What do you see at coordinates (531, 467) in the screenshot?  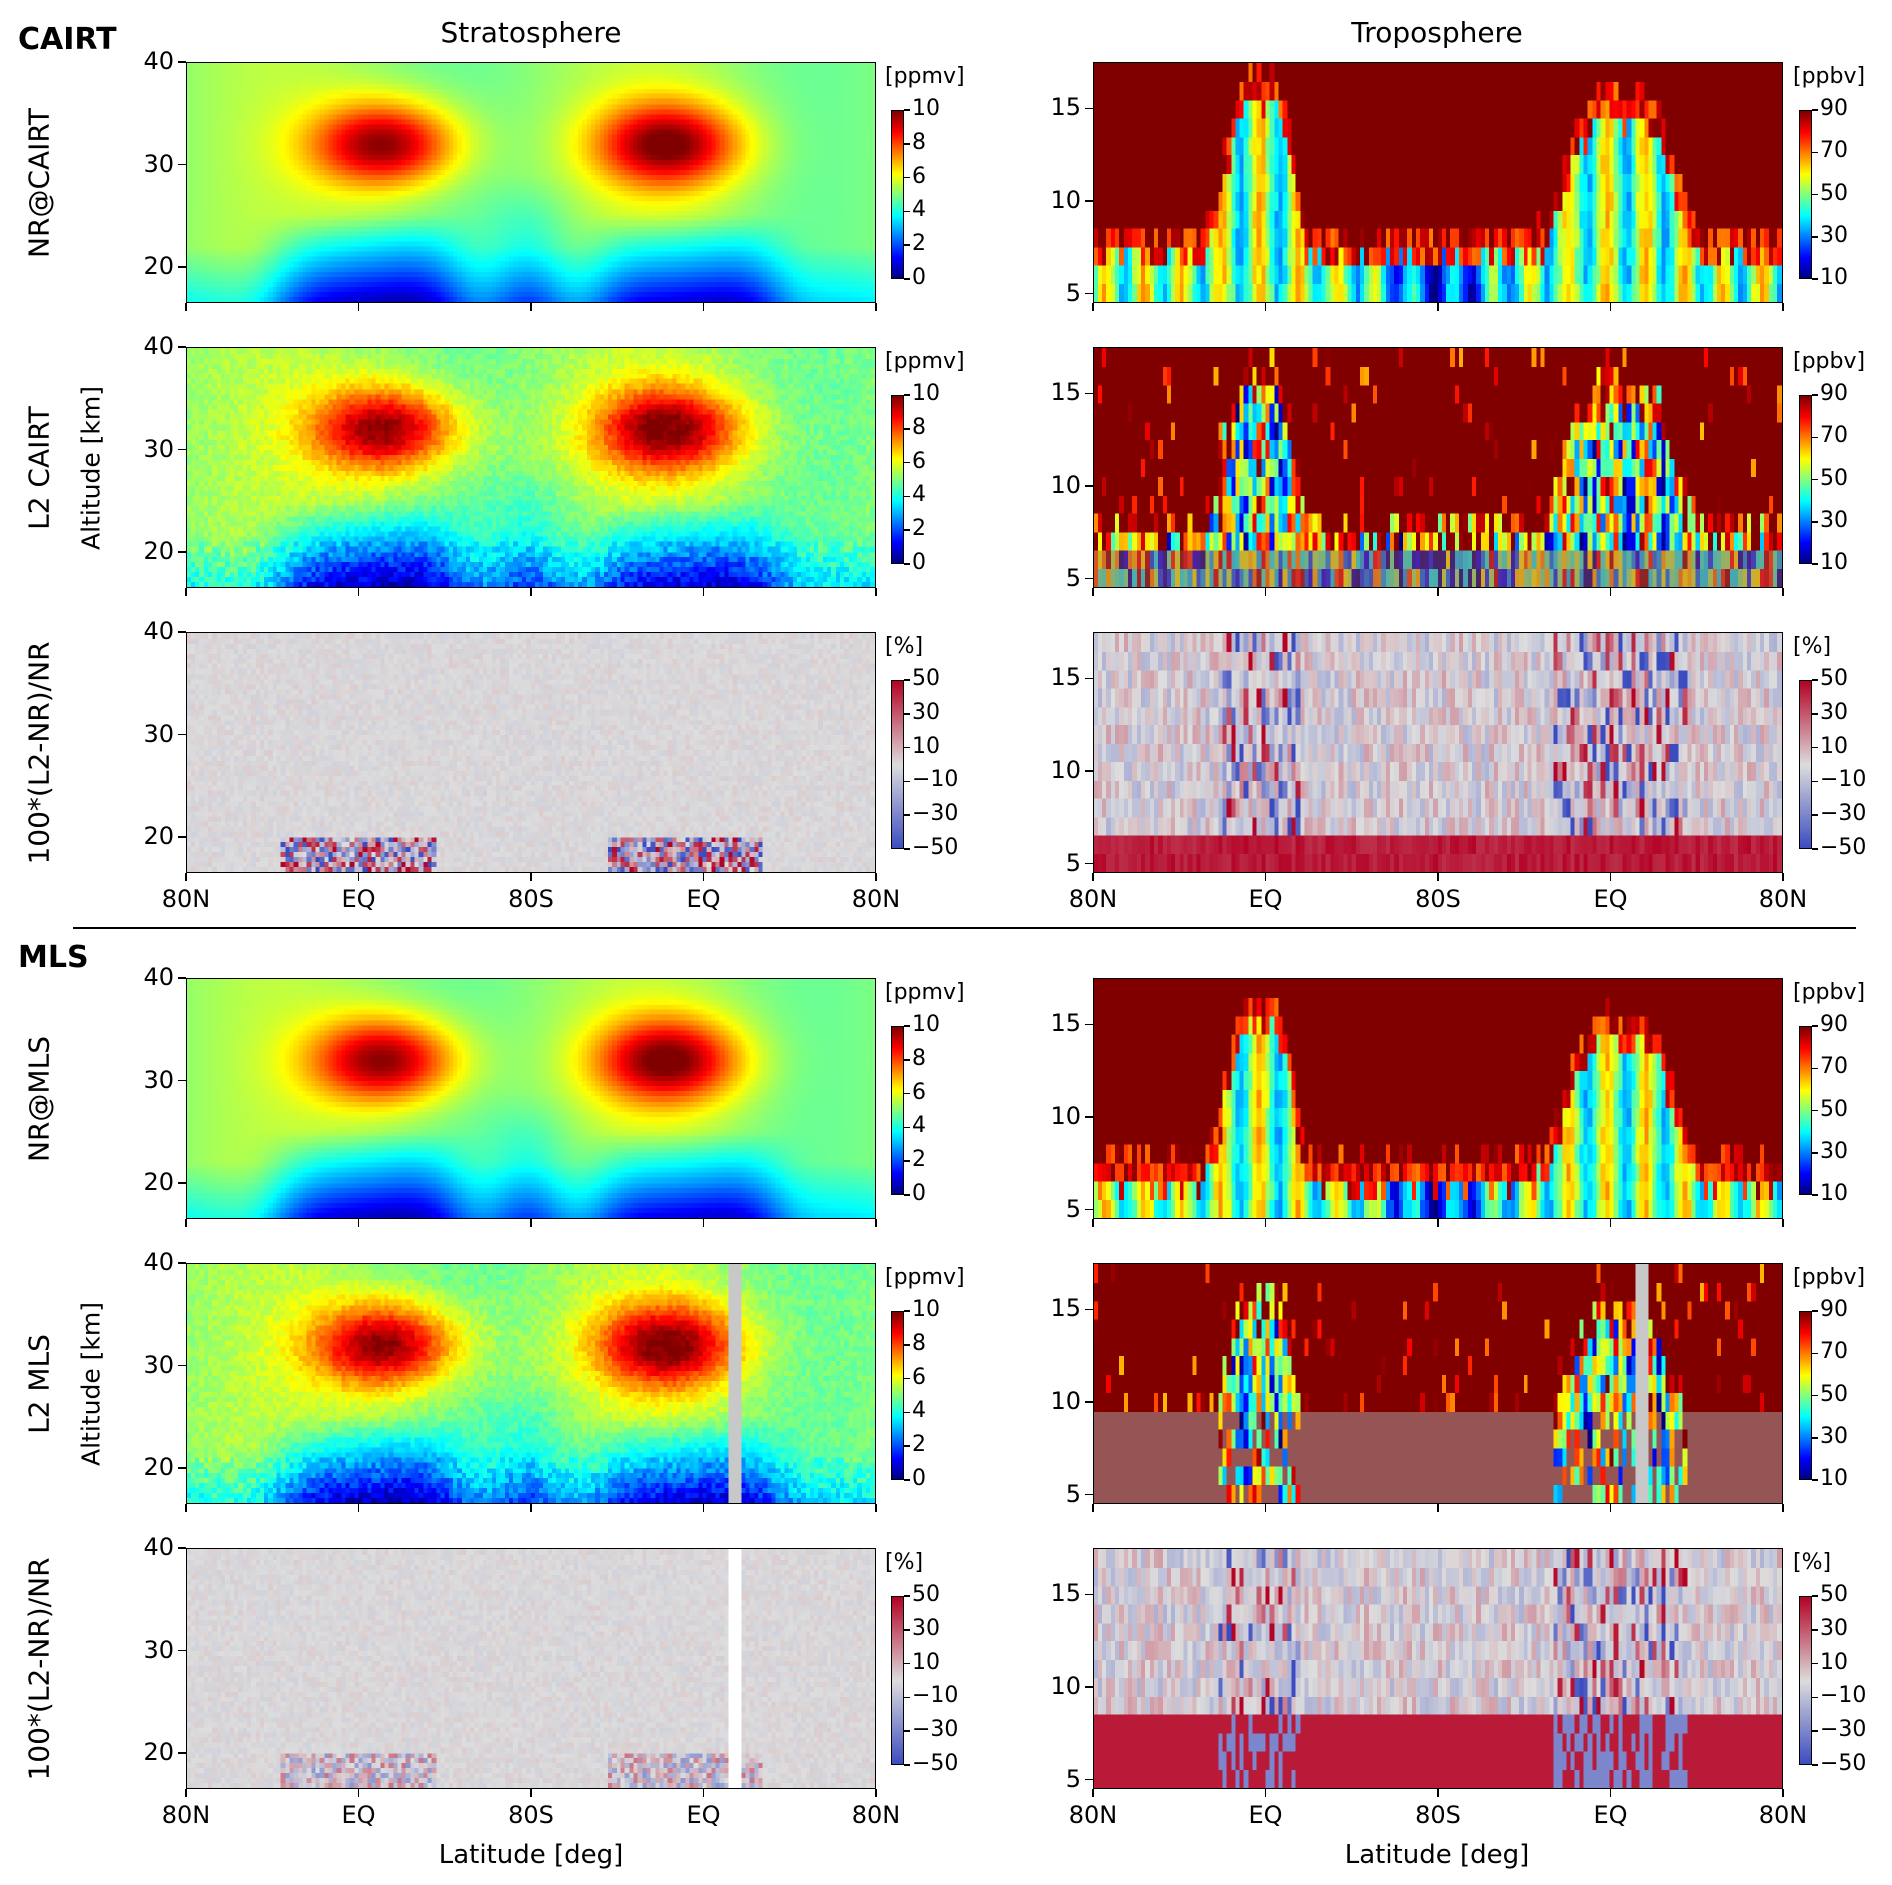 I see `heatmap-strat-row2` at bounding box center [531, 467].